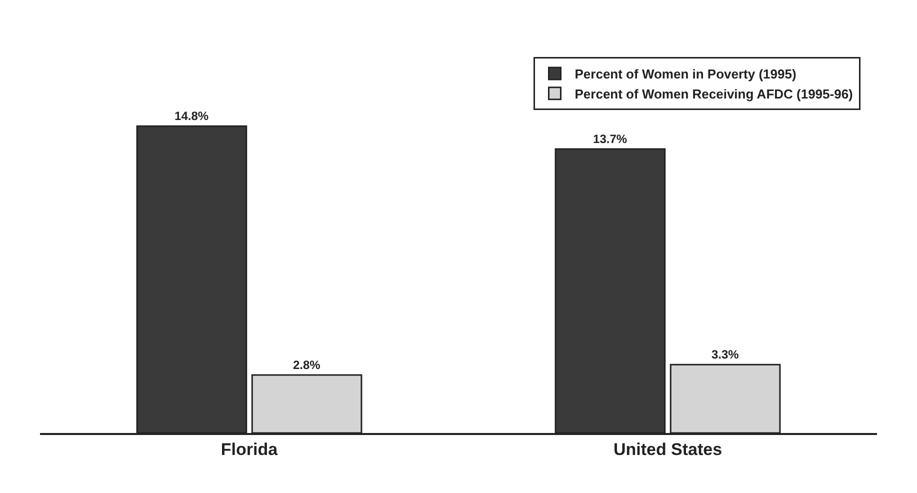  Describe the element at coordinates (667, 450) in the screenshot. I see `x-tick-label: United States` at that location.